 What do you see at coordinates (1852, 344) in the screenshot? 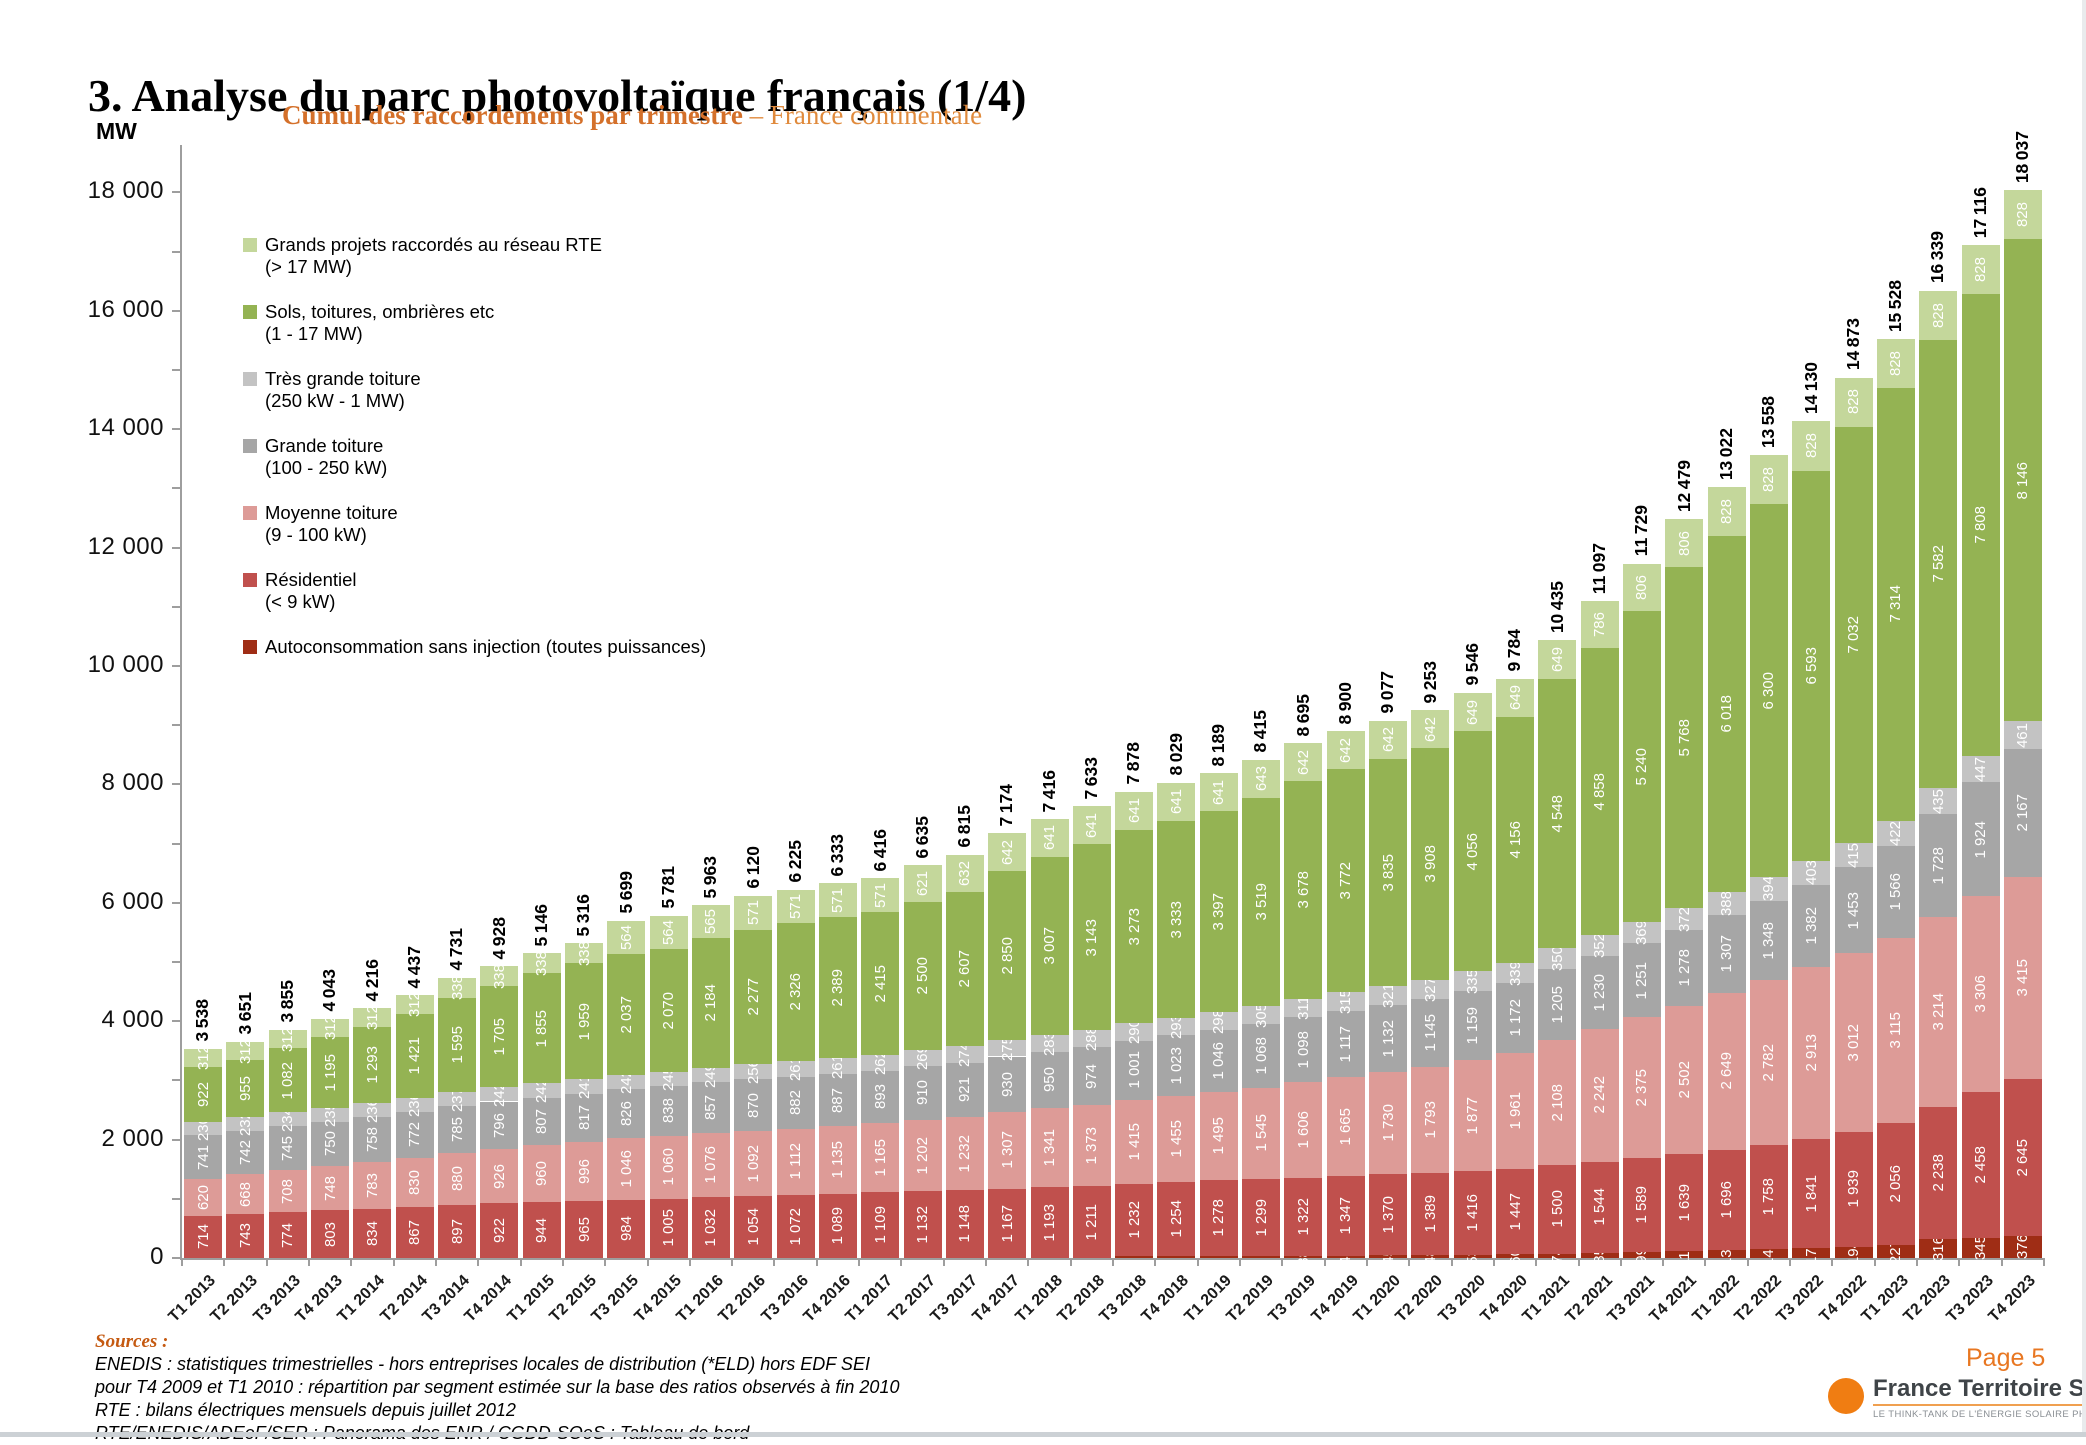
I see `total-value: 14 873` at bounding box center [1852, 344].